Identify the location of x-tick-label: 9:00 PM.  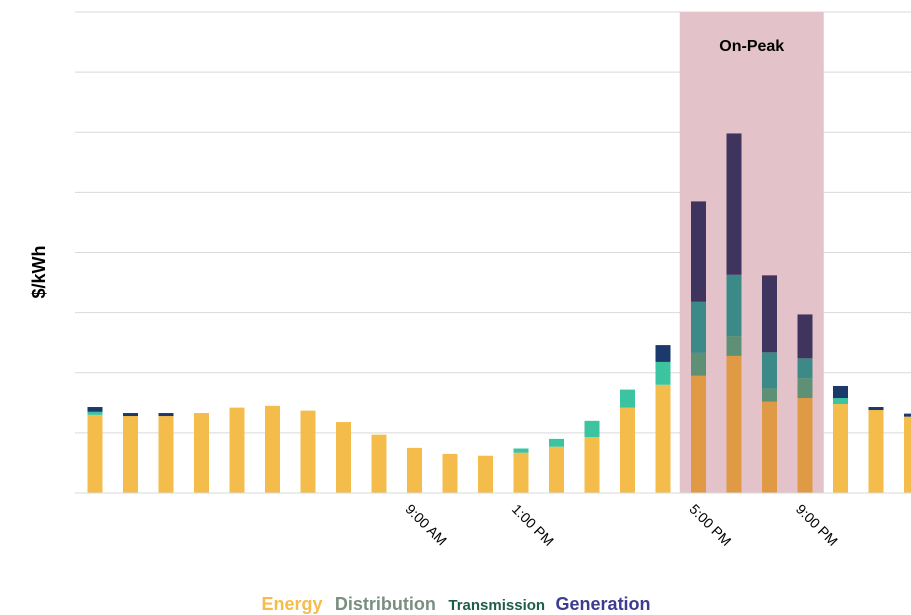
(817, 525).